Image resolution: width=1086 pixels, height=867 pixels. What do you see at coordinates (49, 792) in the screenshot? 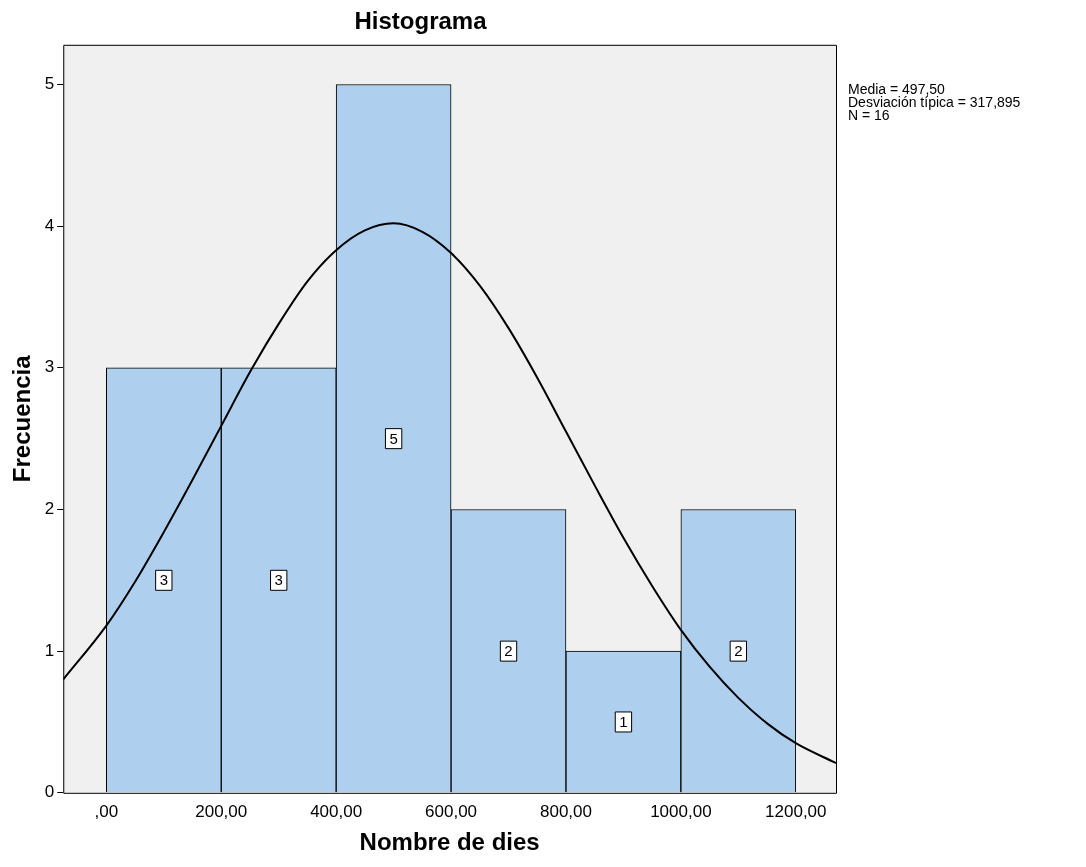
I see `y-tick-label: 0` at bounding box center [49, 792].